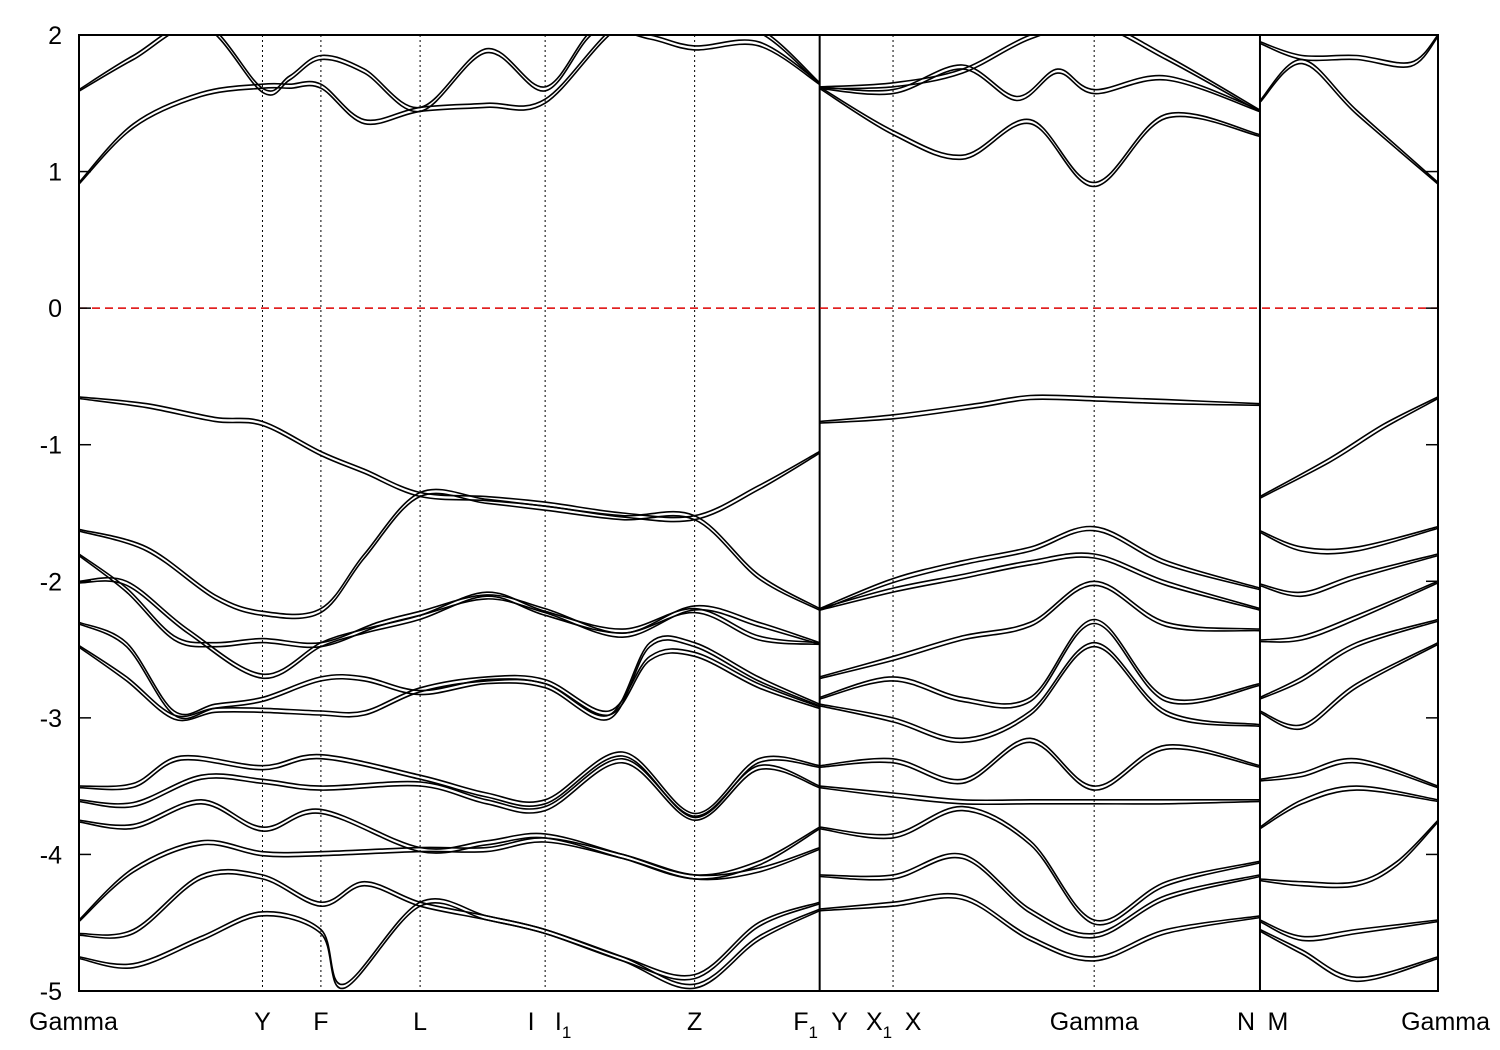 This screenshot has height=1050, width=1500. Describe the element at coordinates (805, 1025) in the screenshot. I see `x-tick-label: F1` at that location.